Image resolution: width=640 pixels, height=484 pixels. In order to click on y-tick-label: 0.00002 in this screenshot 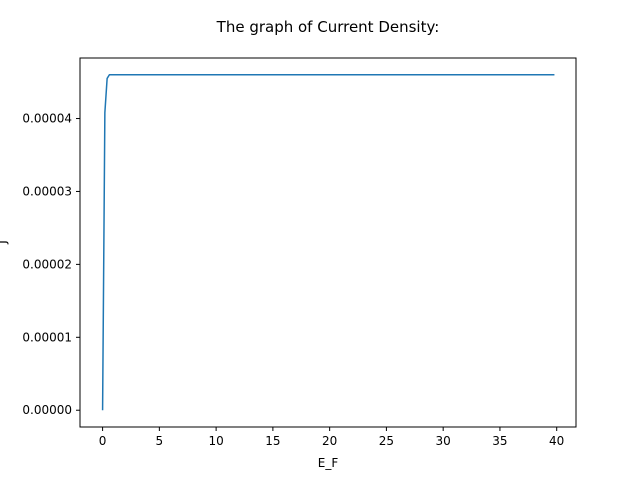, I will do `click(47, 264)`.